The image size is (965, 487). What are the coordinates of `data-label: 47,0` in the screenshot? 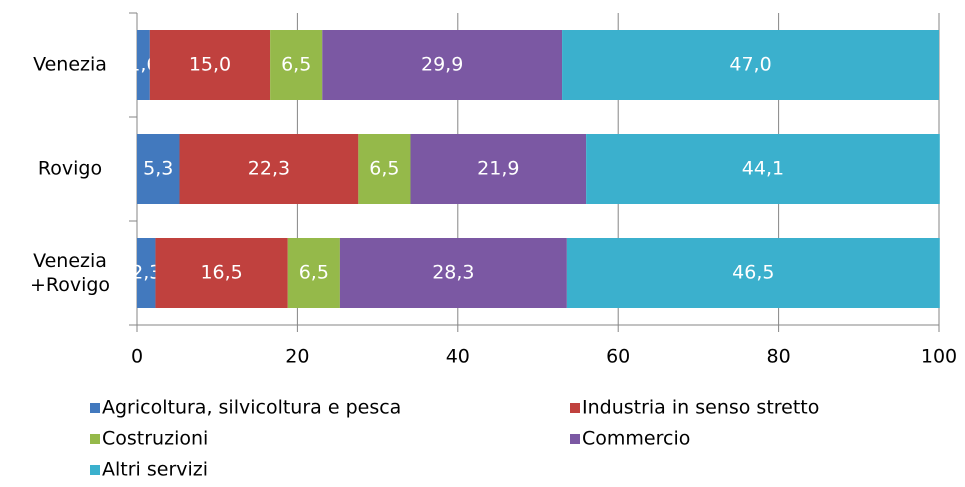 It's located at (750, 65).